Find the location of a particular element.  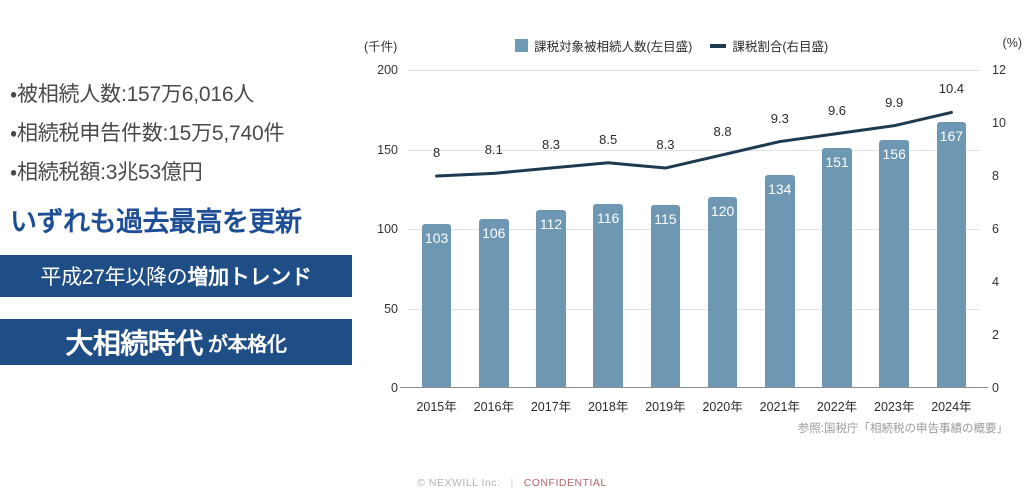

bar-column: 151 is located at coordinates (837, 267).